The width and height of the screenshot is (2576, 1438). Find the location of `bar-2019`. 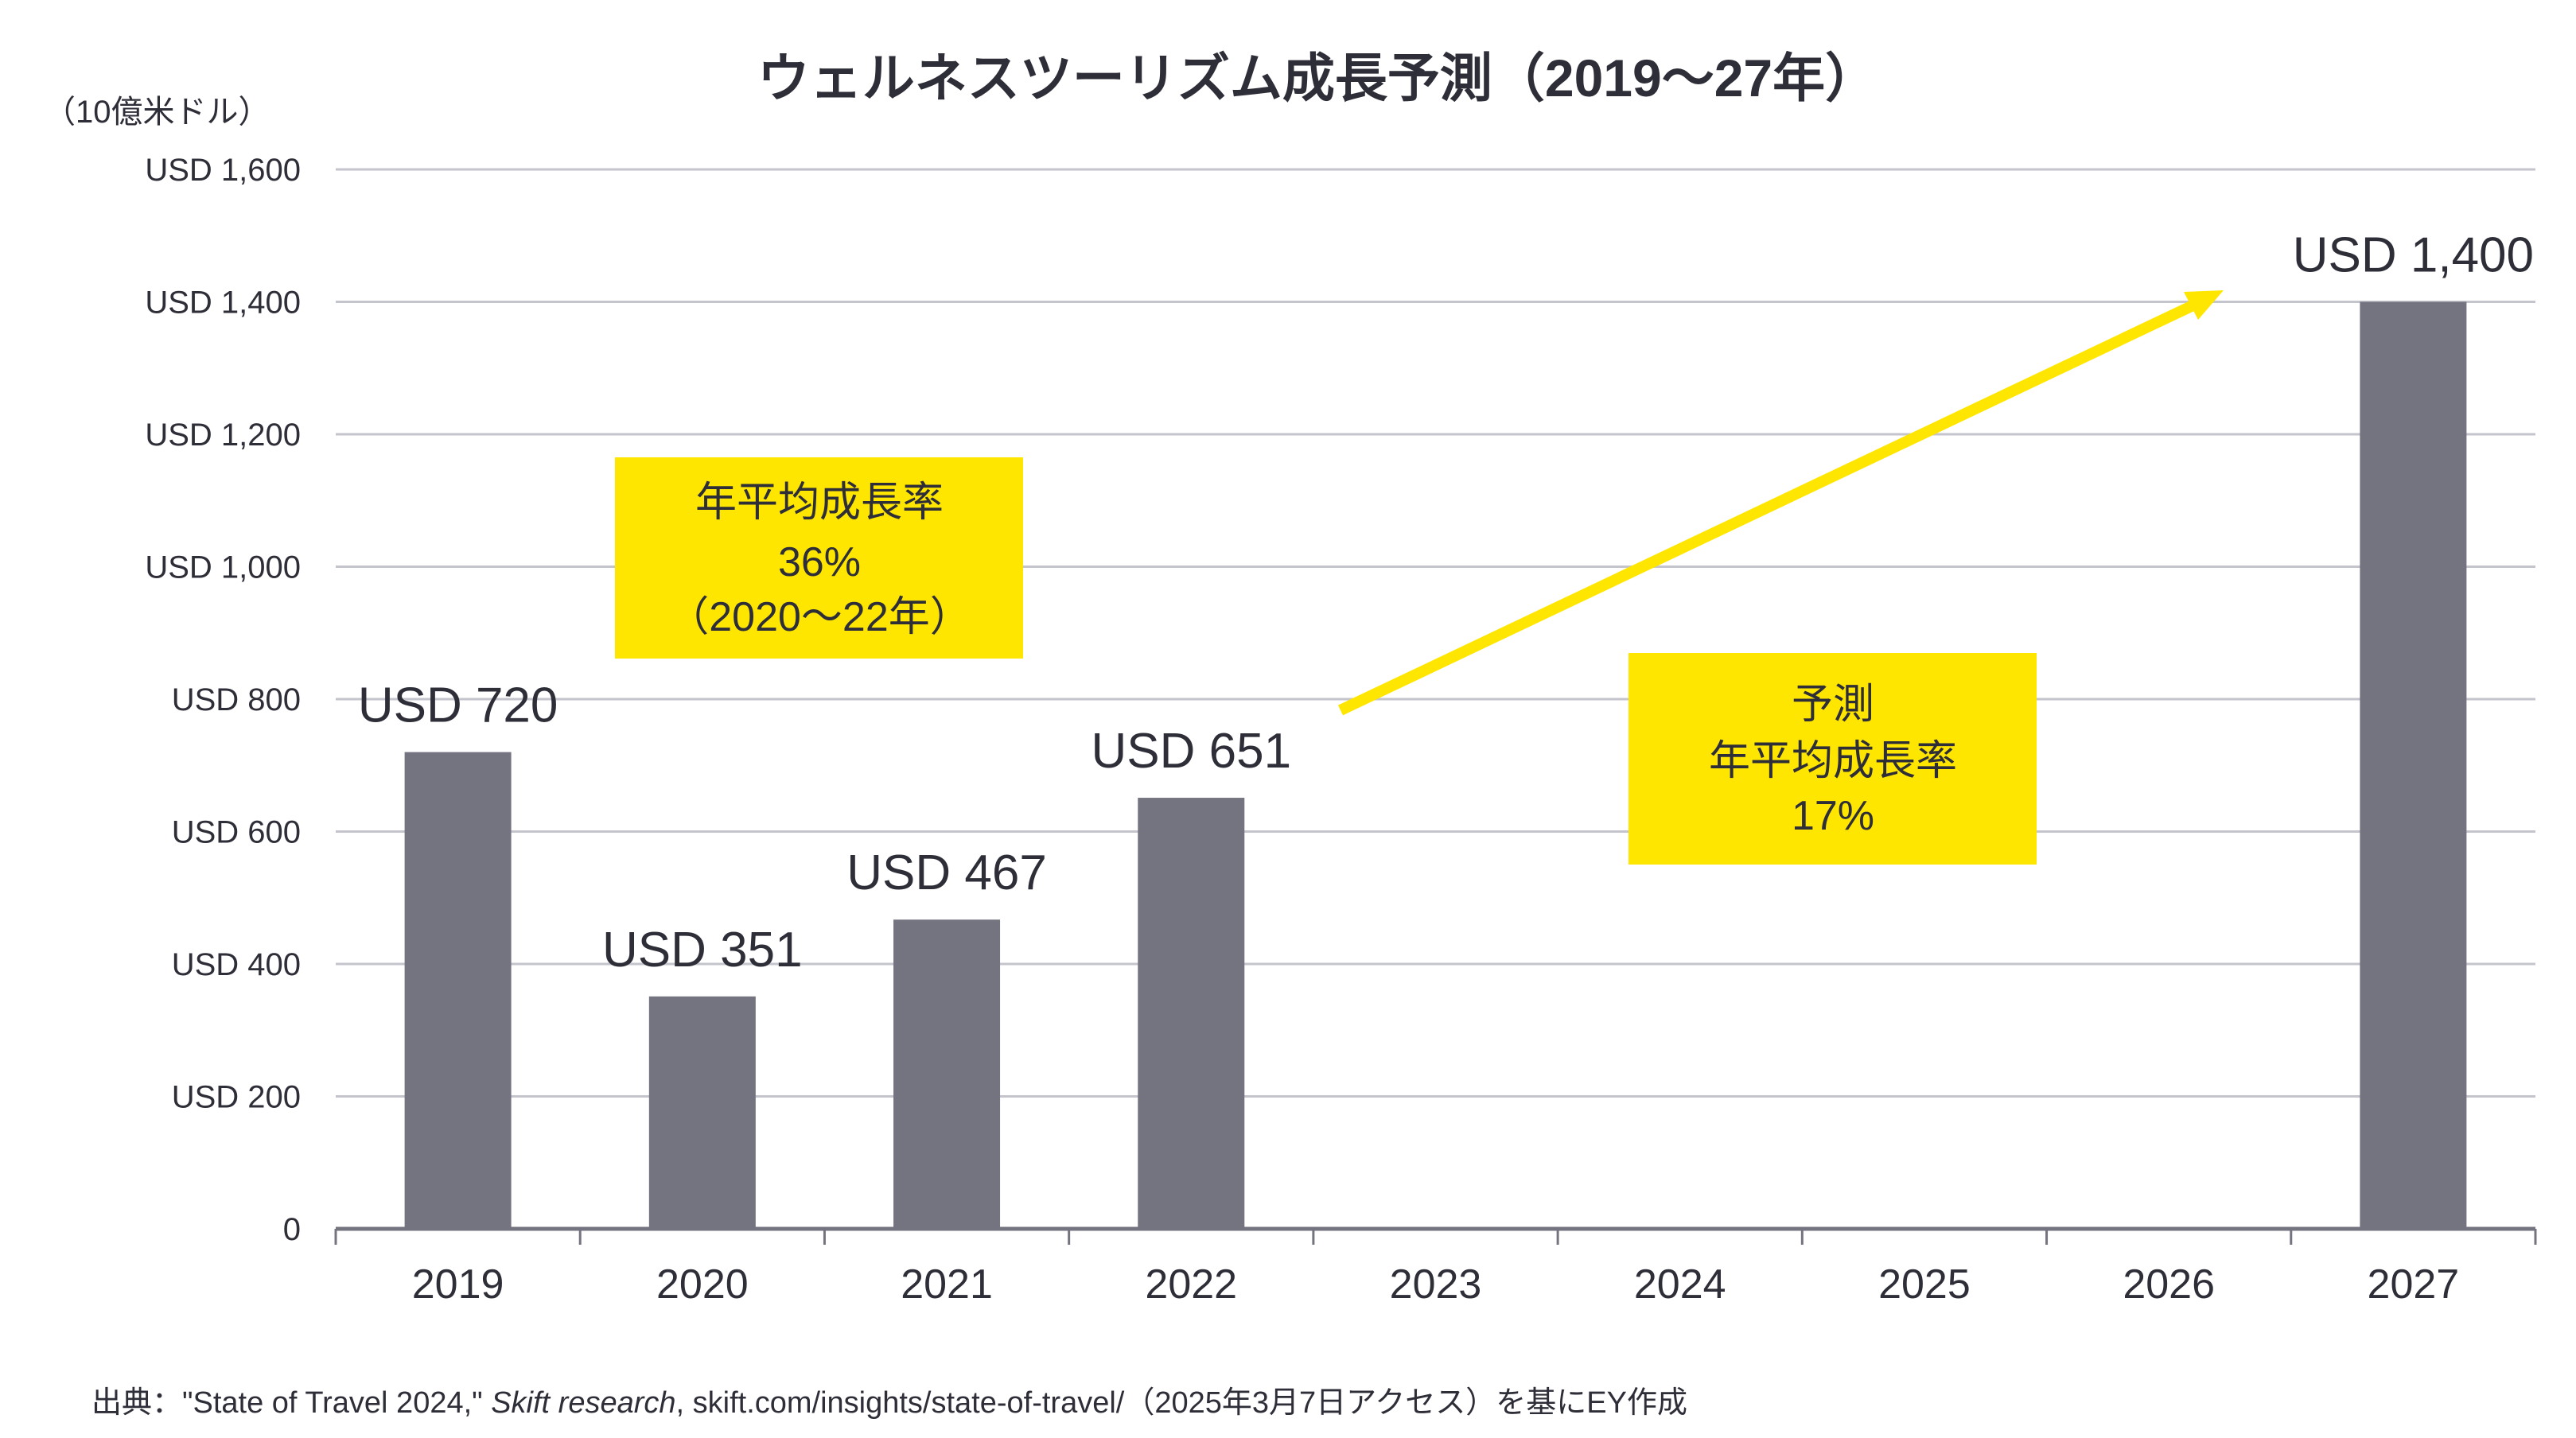

bar-2019 is located at coordinates (458, 990).